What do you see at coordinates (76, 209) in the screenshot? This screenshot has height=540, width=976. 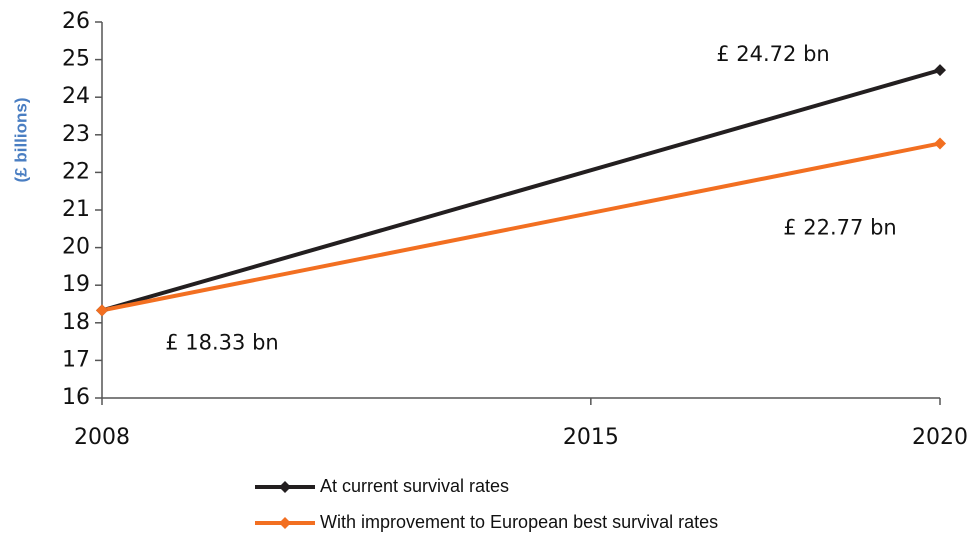 I see `y-tick-label: 21` at bounding box center [76, 209].